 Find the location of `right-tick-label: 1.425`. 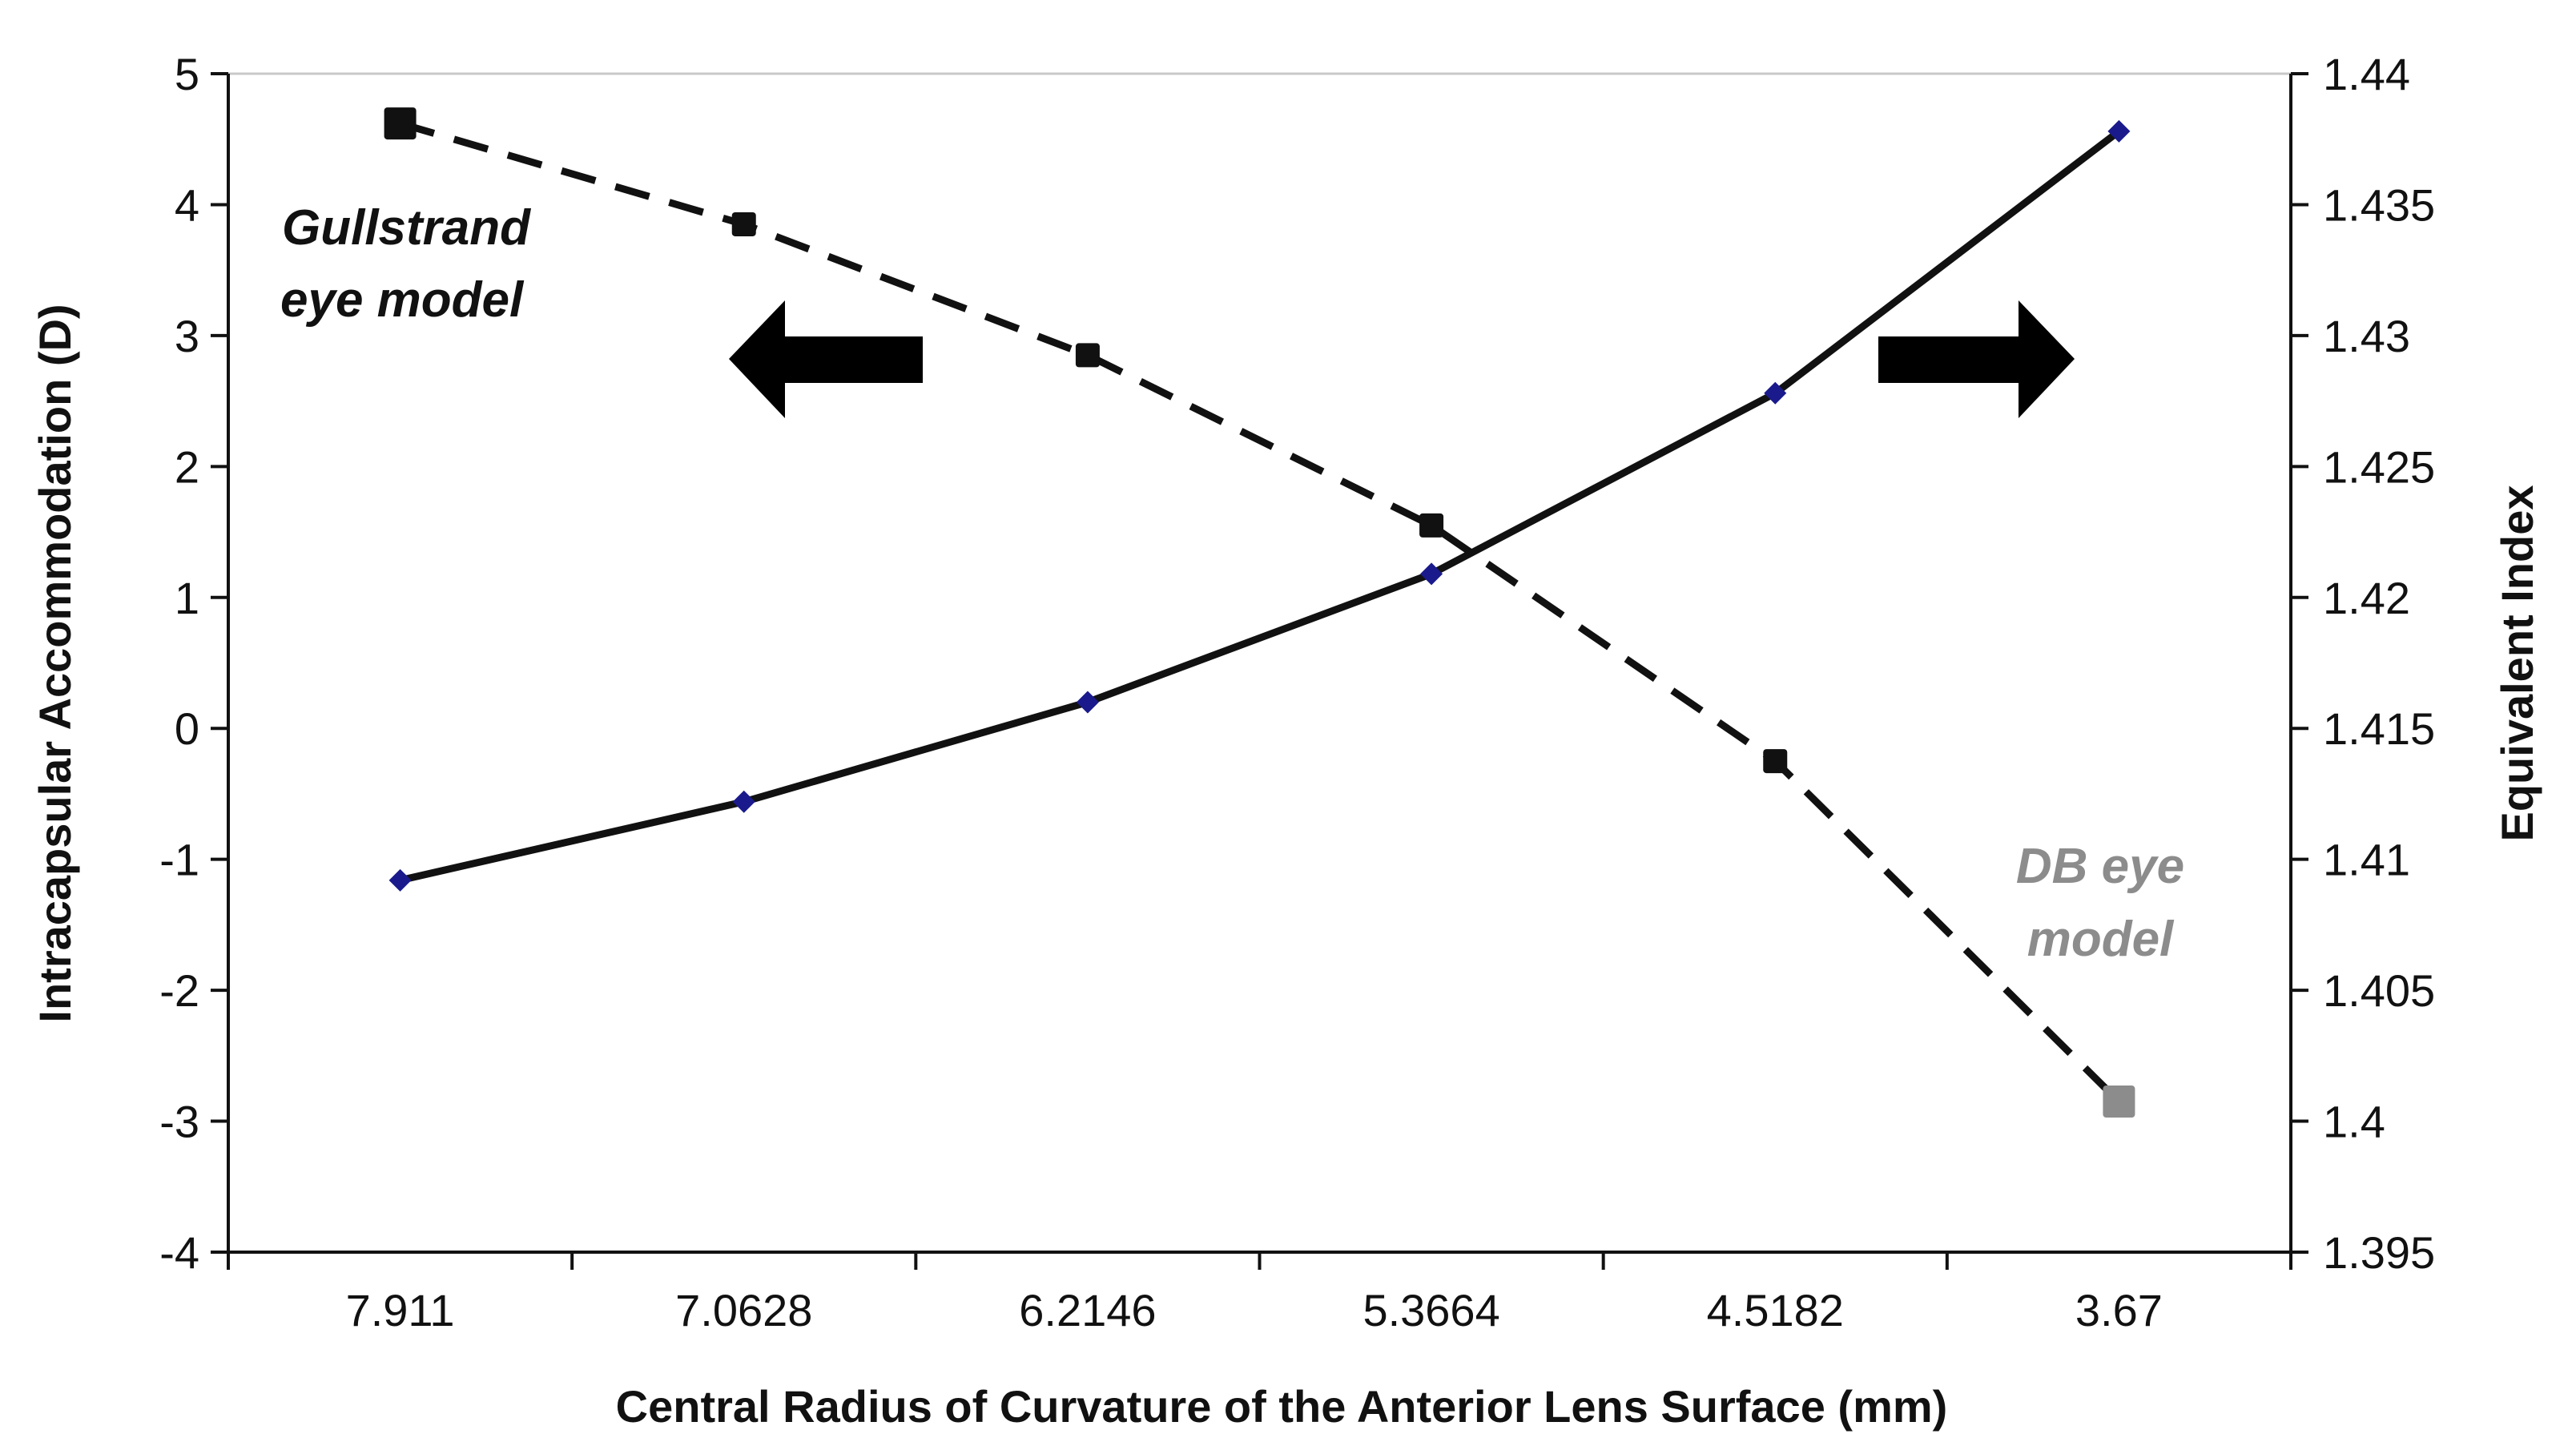

right-tick-label: 1.425 is located at coordinates (2379, 466).